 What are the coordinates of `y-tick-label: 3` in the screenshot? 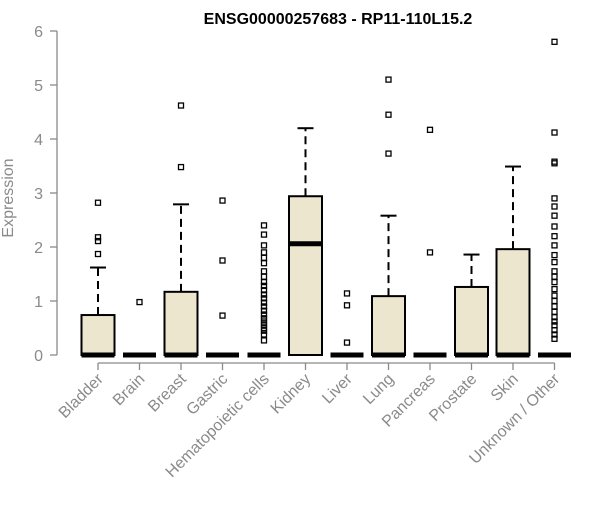 It's located at (38, 194).